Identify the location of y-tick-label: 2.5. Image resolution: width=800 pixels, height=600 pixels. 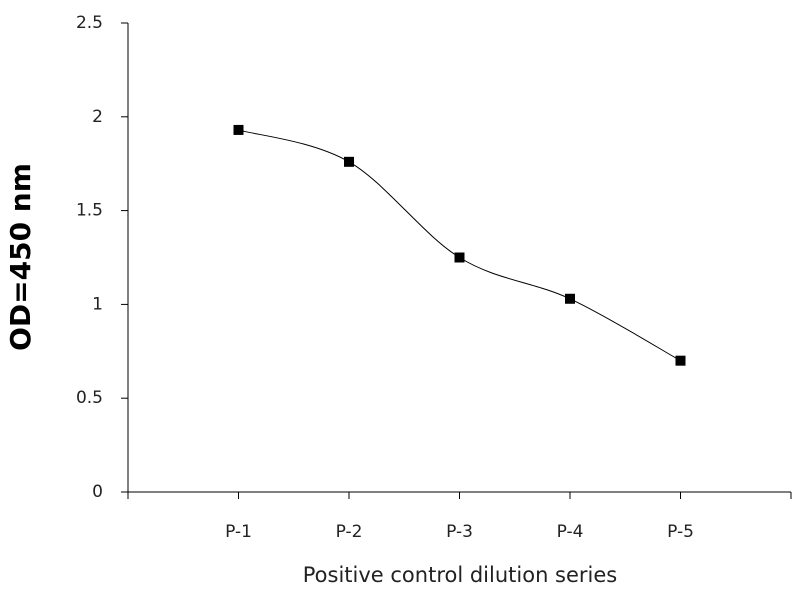
(89, 23).